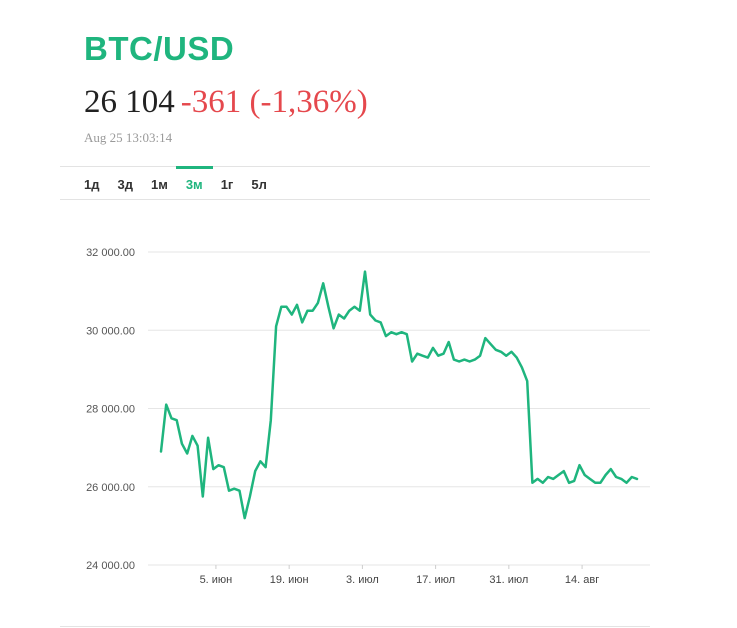 Image resolution: width=737 pixels, height=628 pixels. I want to click on current-price: 26 104, so click(129, 102).